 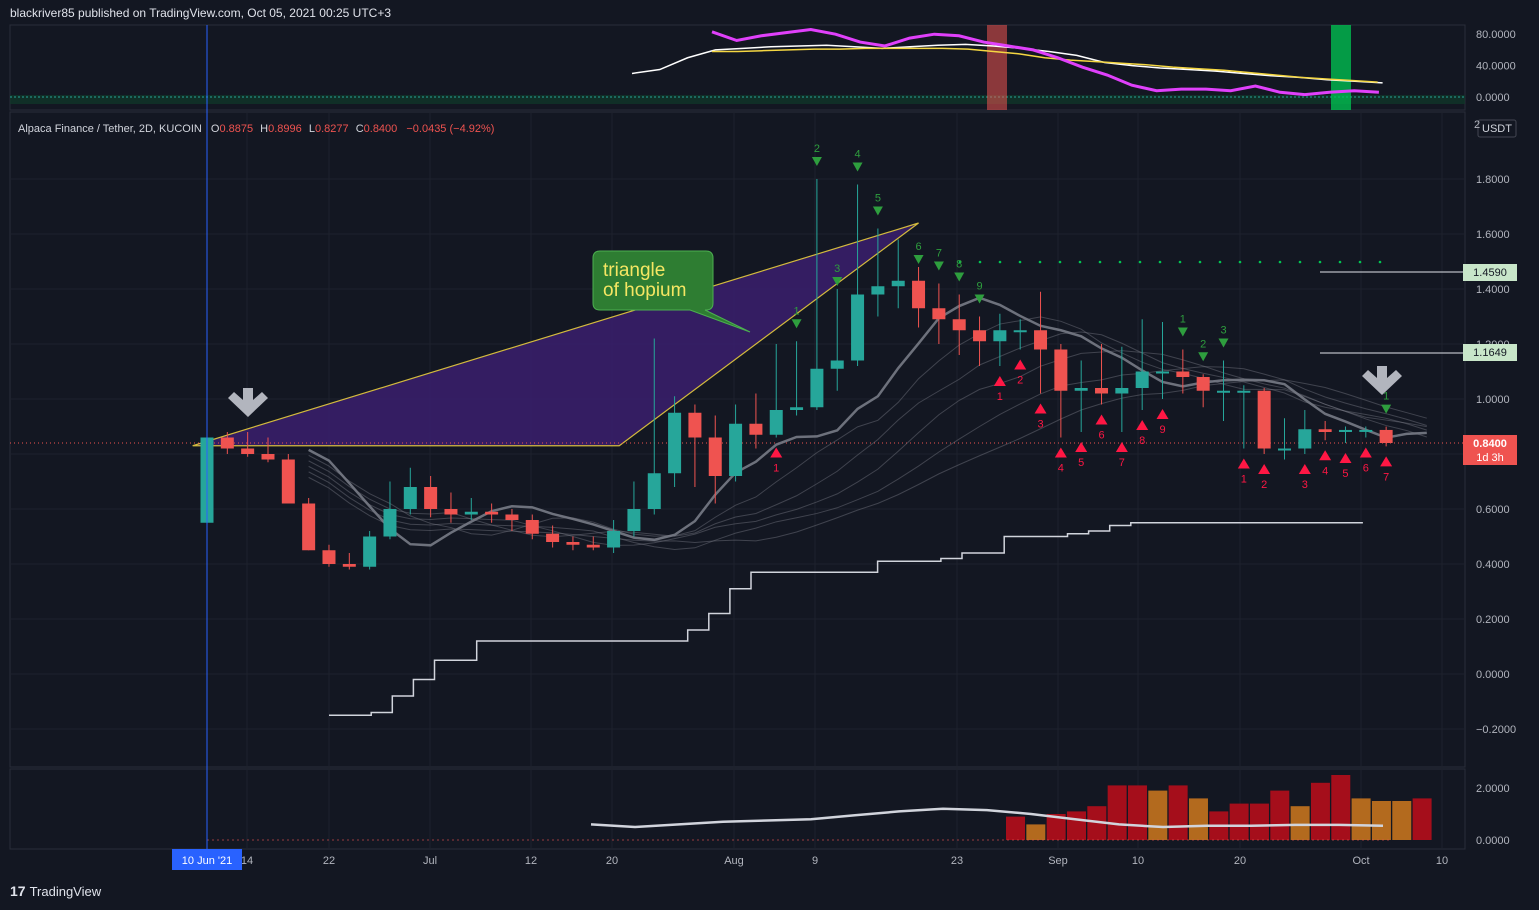 I want to click on td-green-count: 3, so click(x=1223, y=331).